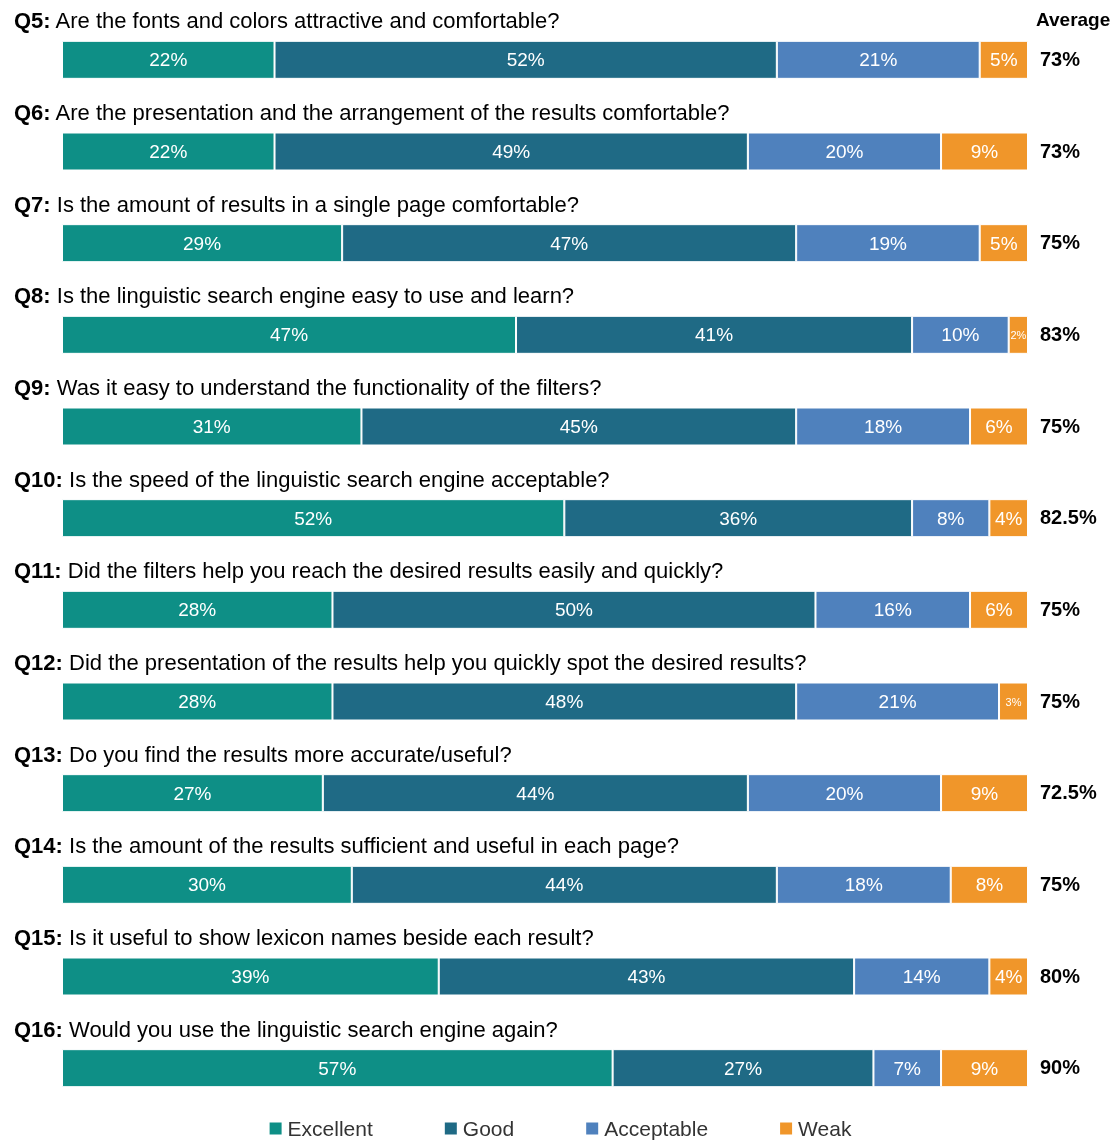  I want to click on text: 82.5%, so click(1068, 517).